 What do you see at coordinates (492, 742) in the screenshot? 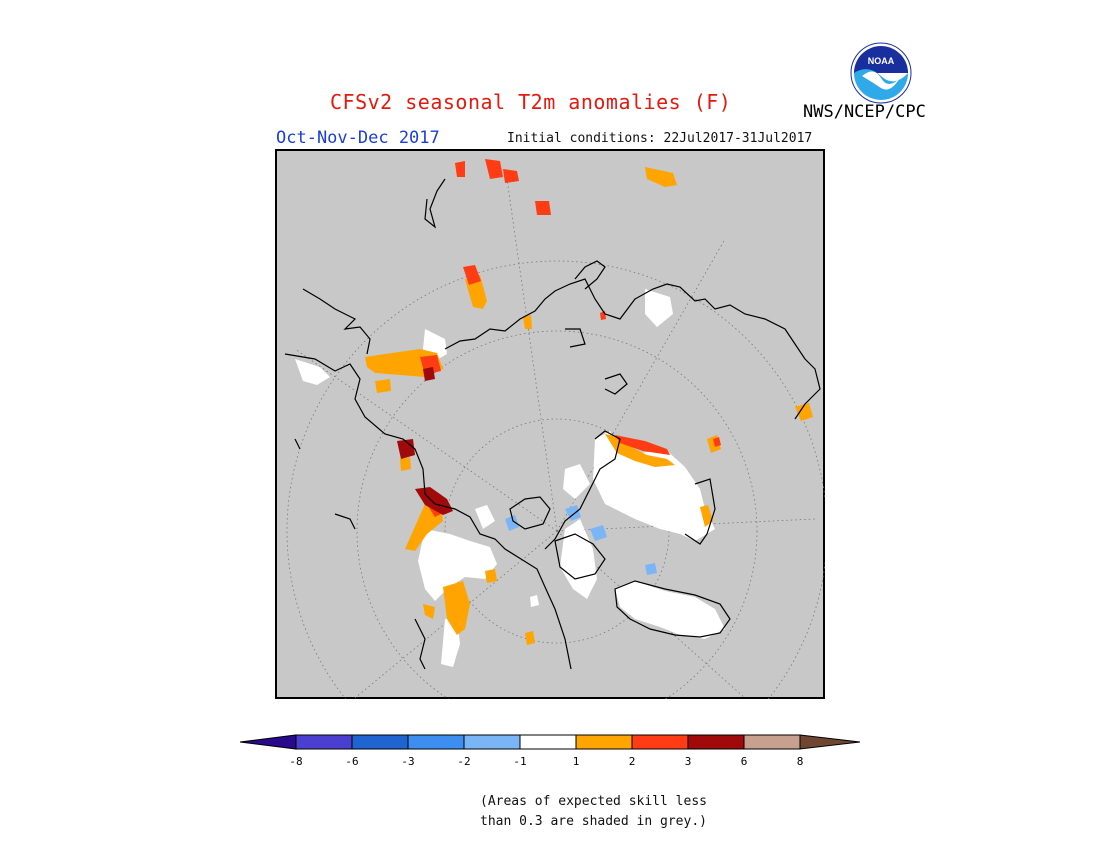
I see `colorbar-bin-m2-m1` at bounding box center [492, 742].